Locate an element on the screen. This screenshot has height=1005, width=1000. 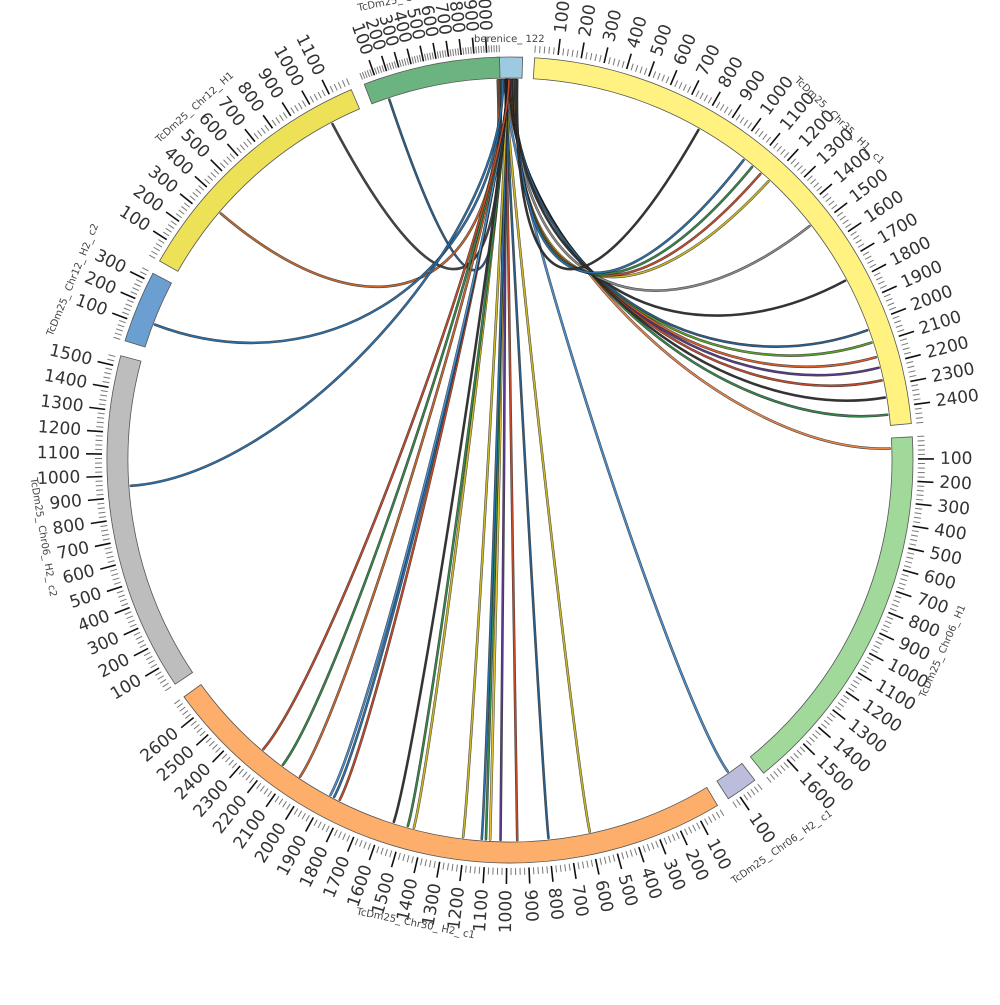
tick-label: 900 is located at coordinates (530, 905).